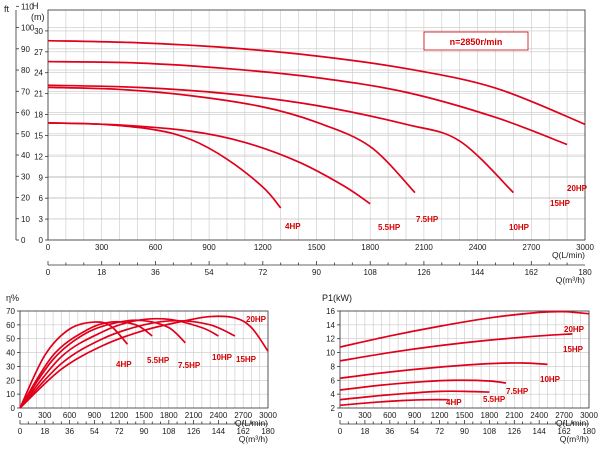  I want to click on y-tick-label: 14, so click(330, 325).